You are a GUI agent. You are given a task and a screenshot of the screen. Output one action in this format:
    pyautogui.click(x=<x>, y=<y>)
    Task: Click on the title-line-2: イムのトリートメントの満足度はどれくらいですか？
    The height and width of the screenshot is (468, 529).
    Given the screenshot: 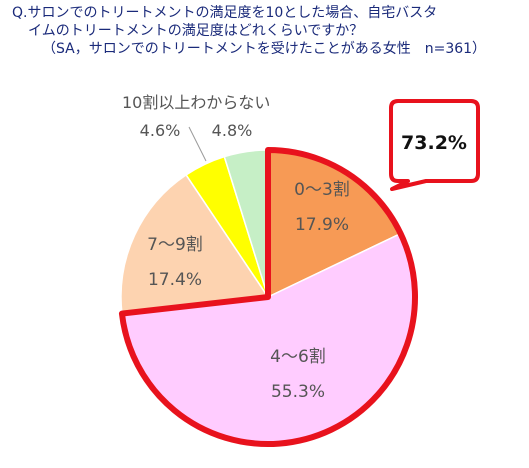 What is the action you would take?
    pyautogui.click(x=196, y=31)
    